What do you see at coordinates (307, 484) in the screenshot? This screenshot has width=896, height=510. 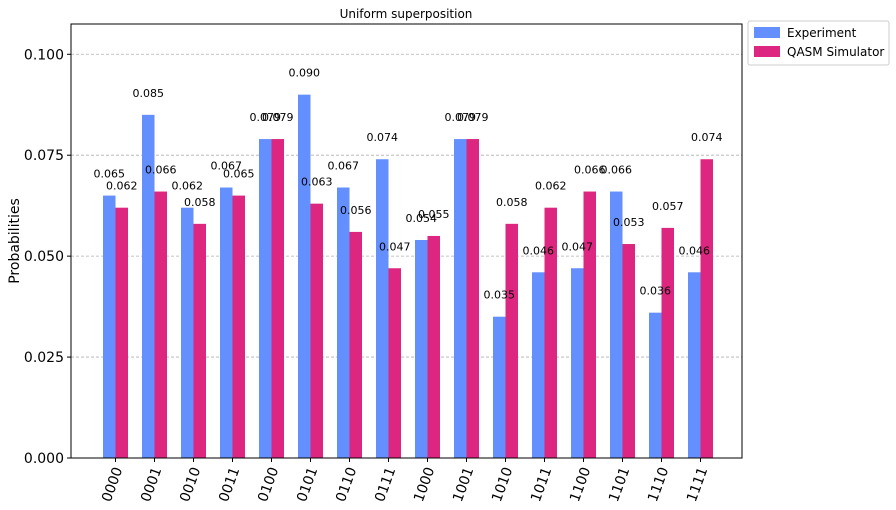 I see `x-tick-label: 0101` at bounding box center [307, 484].